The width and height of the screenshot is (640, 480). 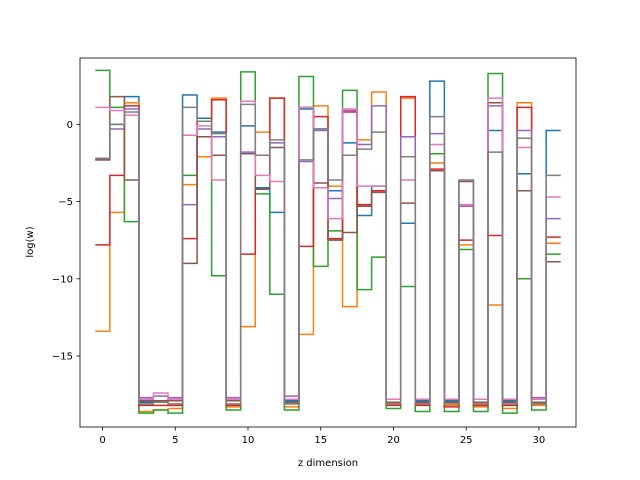 What do you see at coordinates (62, 279) in the screenshot?
I see `y-tick-label: −10` at bounding box center [62, 279].